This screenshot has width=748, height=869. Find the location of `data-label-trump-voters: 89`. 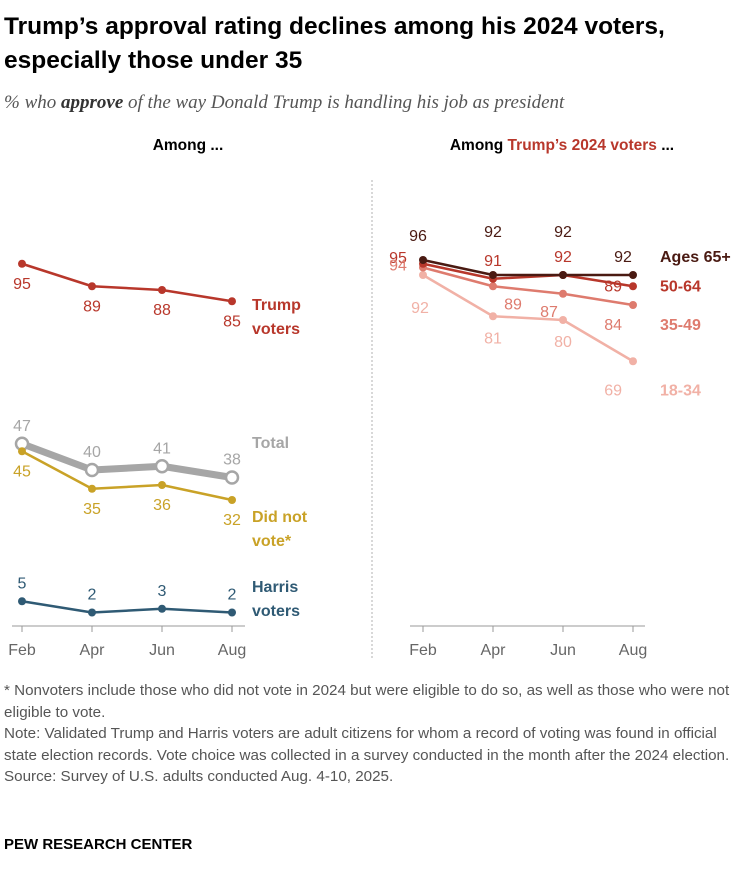

data-label-trump-voters: 89 is located at coordinates (92, 306).